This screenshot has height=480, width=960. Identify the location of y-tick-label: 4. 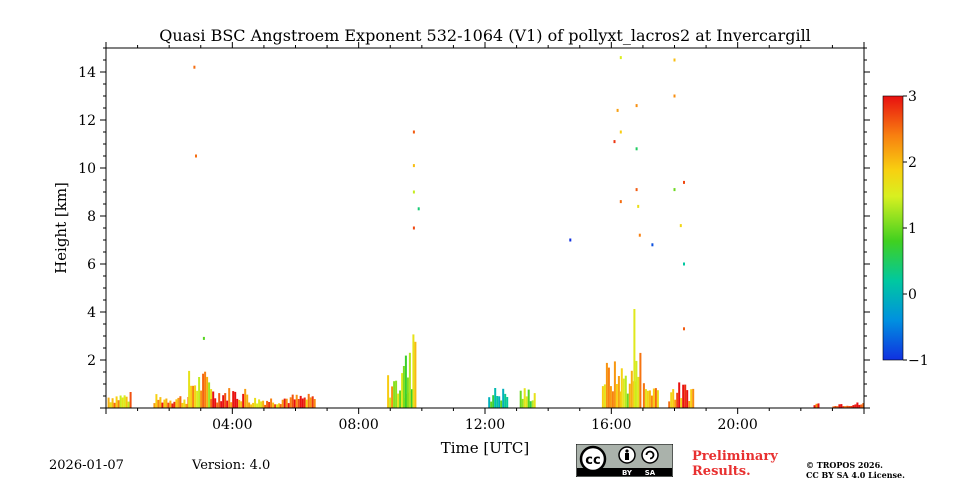
(91, 313).